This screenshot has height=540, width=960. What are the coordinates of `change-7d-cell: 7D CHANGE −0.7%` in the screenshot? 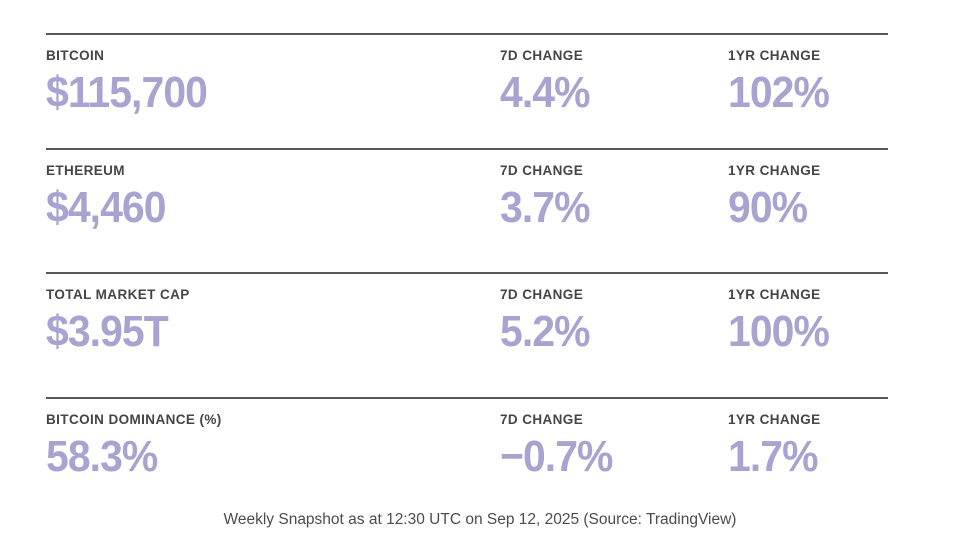 It's located at (614, 455).